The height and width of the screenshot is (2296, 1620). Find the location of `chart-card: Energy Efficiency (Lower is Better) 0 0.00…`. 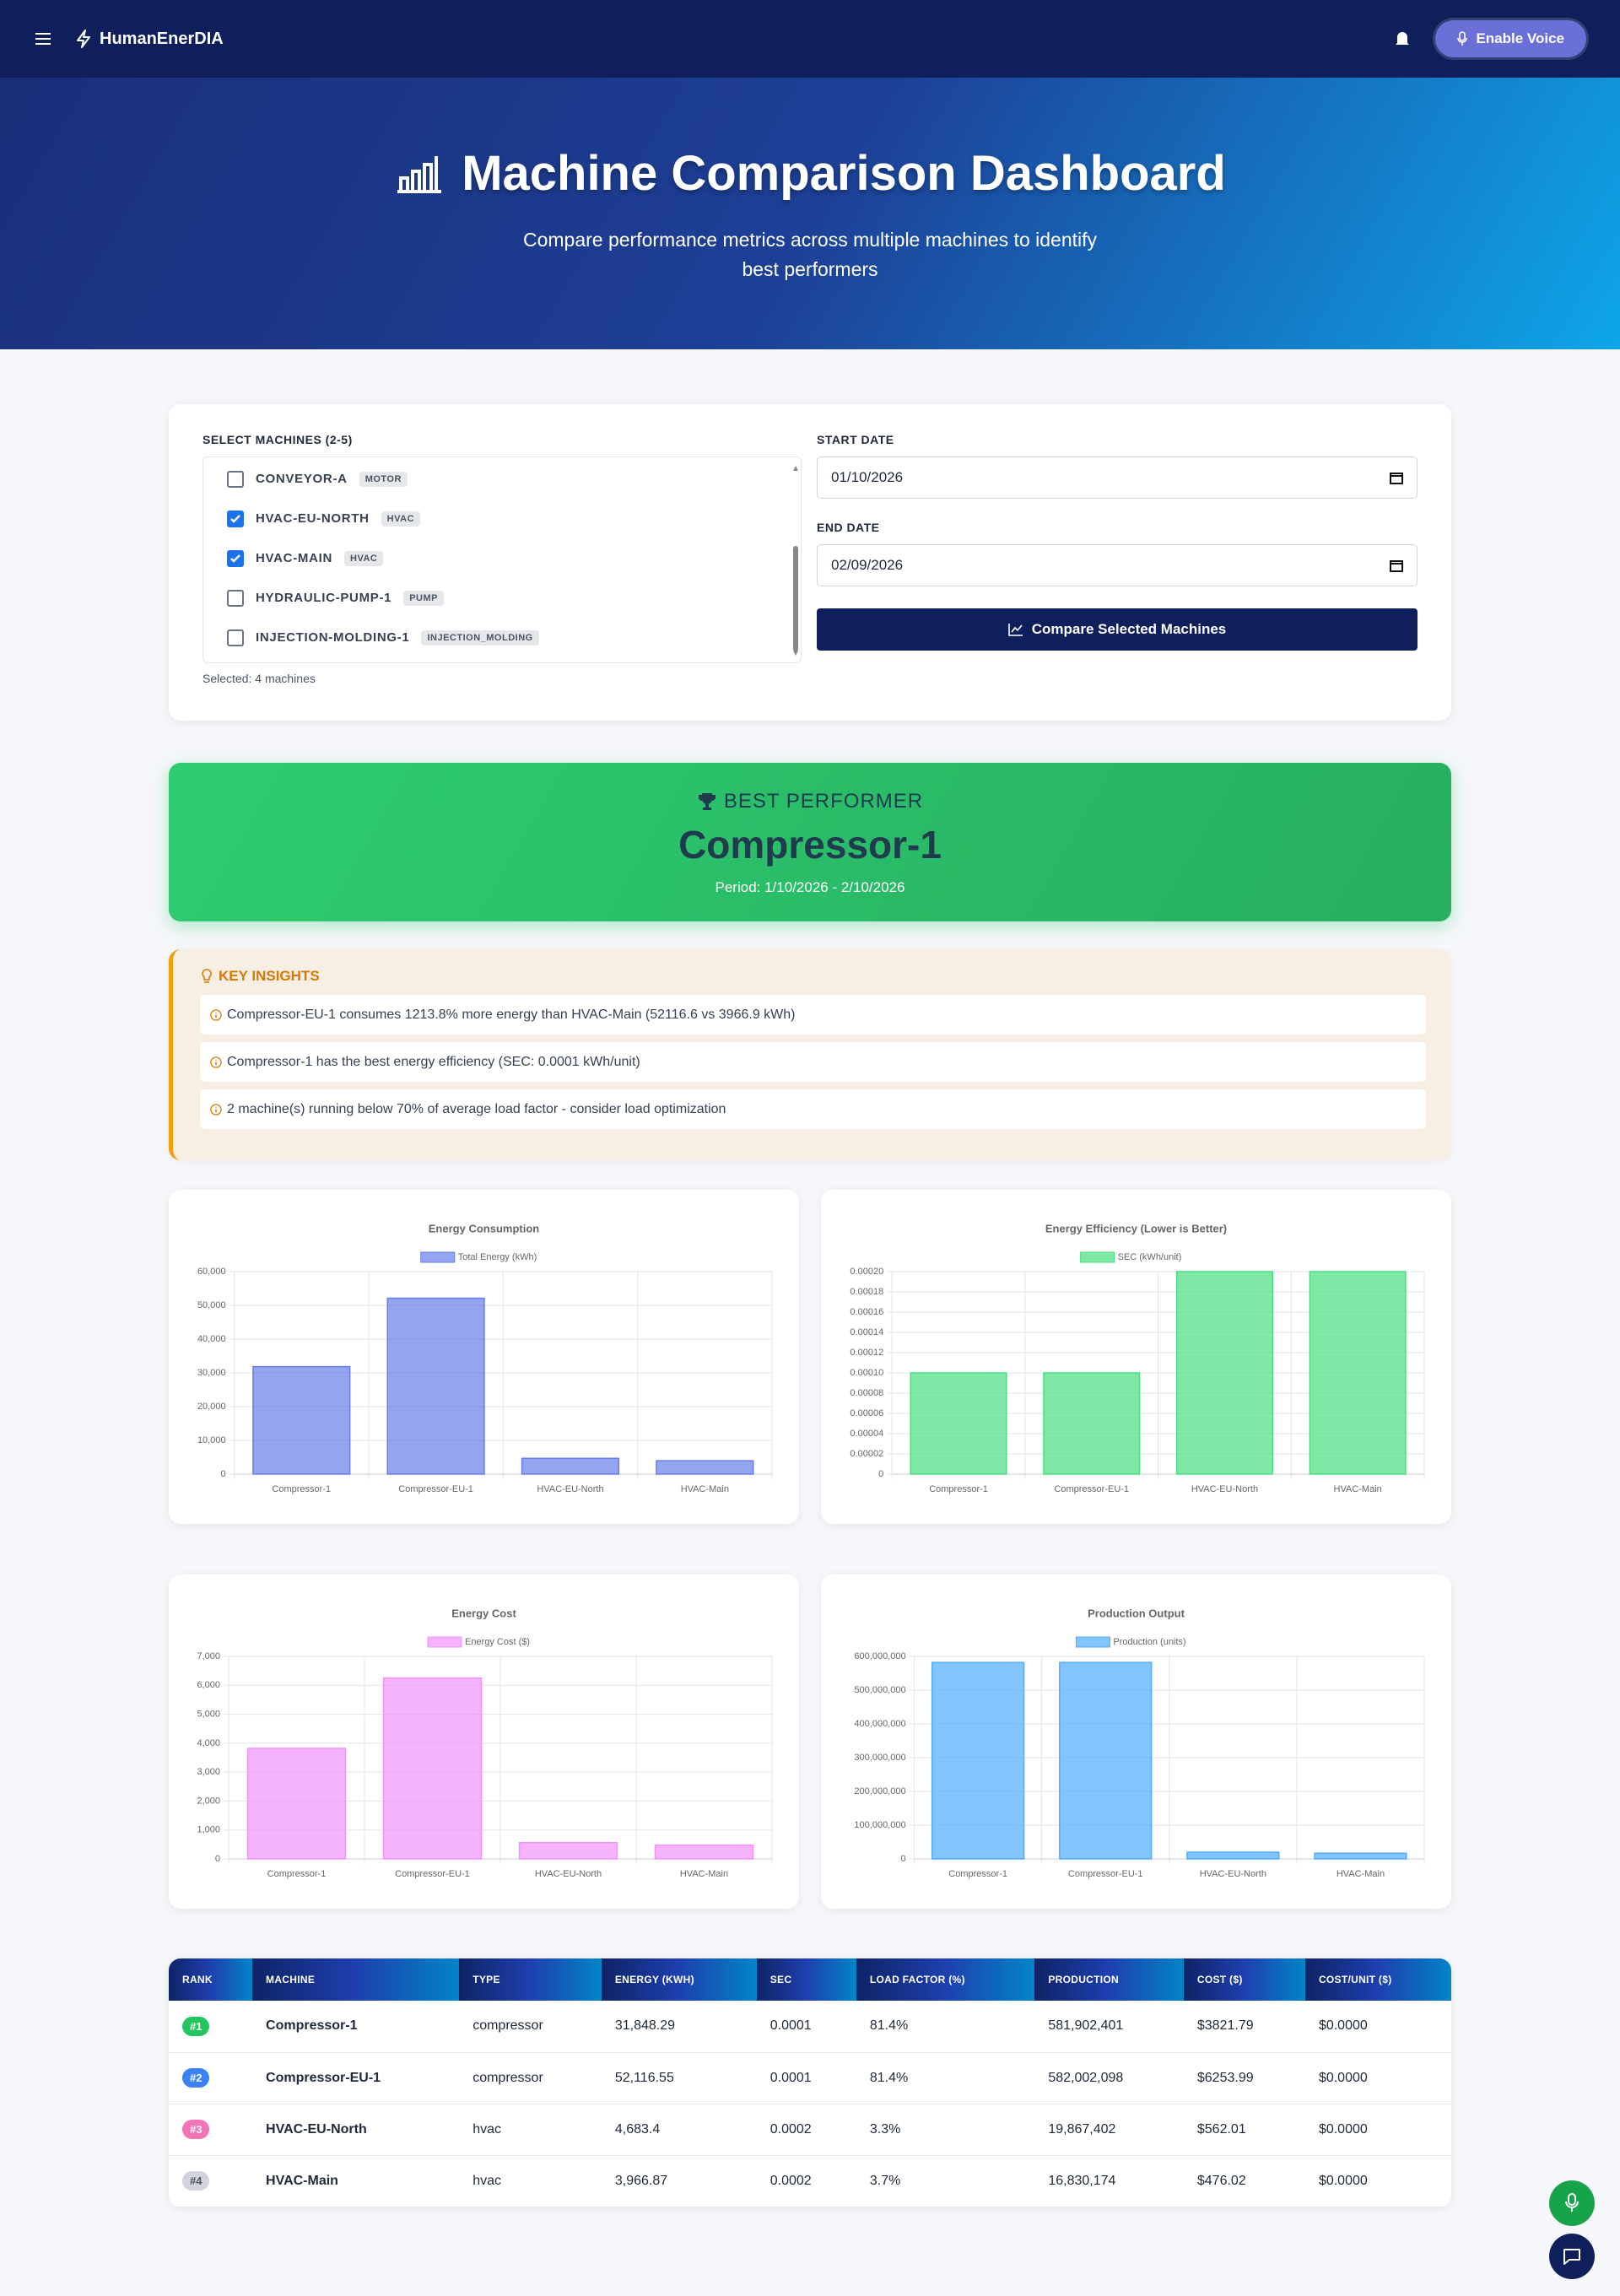

chart-card: Energy Efficiency (Lower is Better) 0 0.00… is located at coordinates (1136, 1357).